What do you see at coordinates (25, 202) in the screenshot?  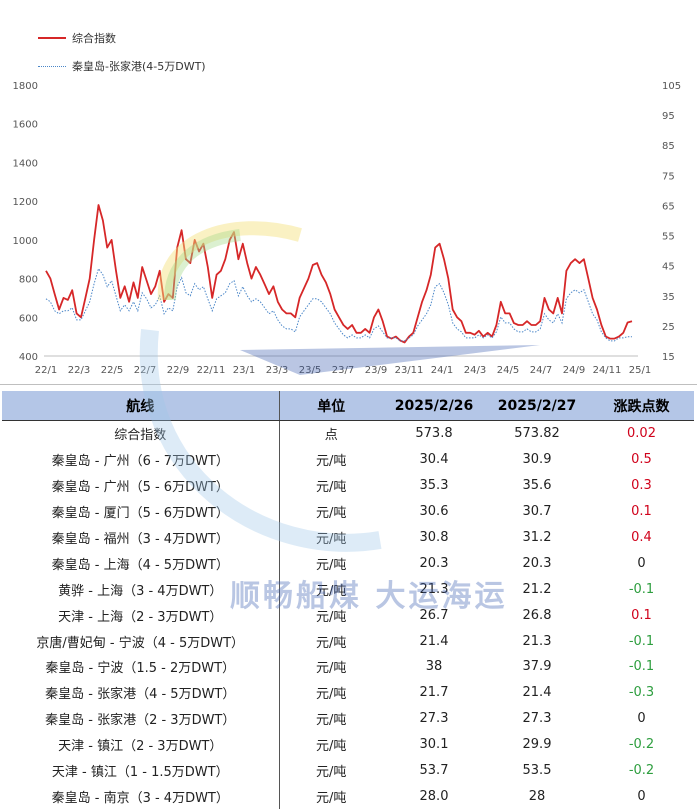 I see `y-left-tick-label: 1200` at bounding box center [25, 202].